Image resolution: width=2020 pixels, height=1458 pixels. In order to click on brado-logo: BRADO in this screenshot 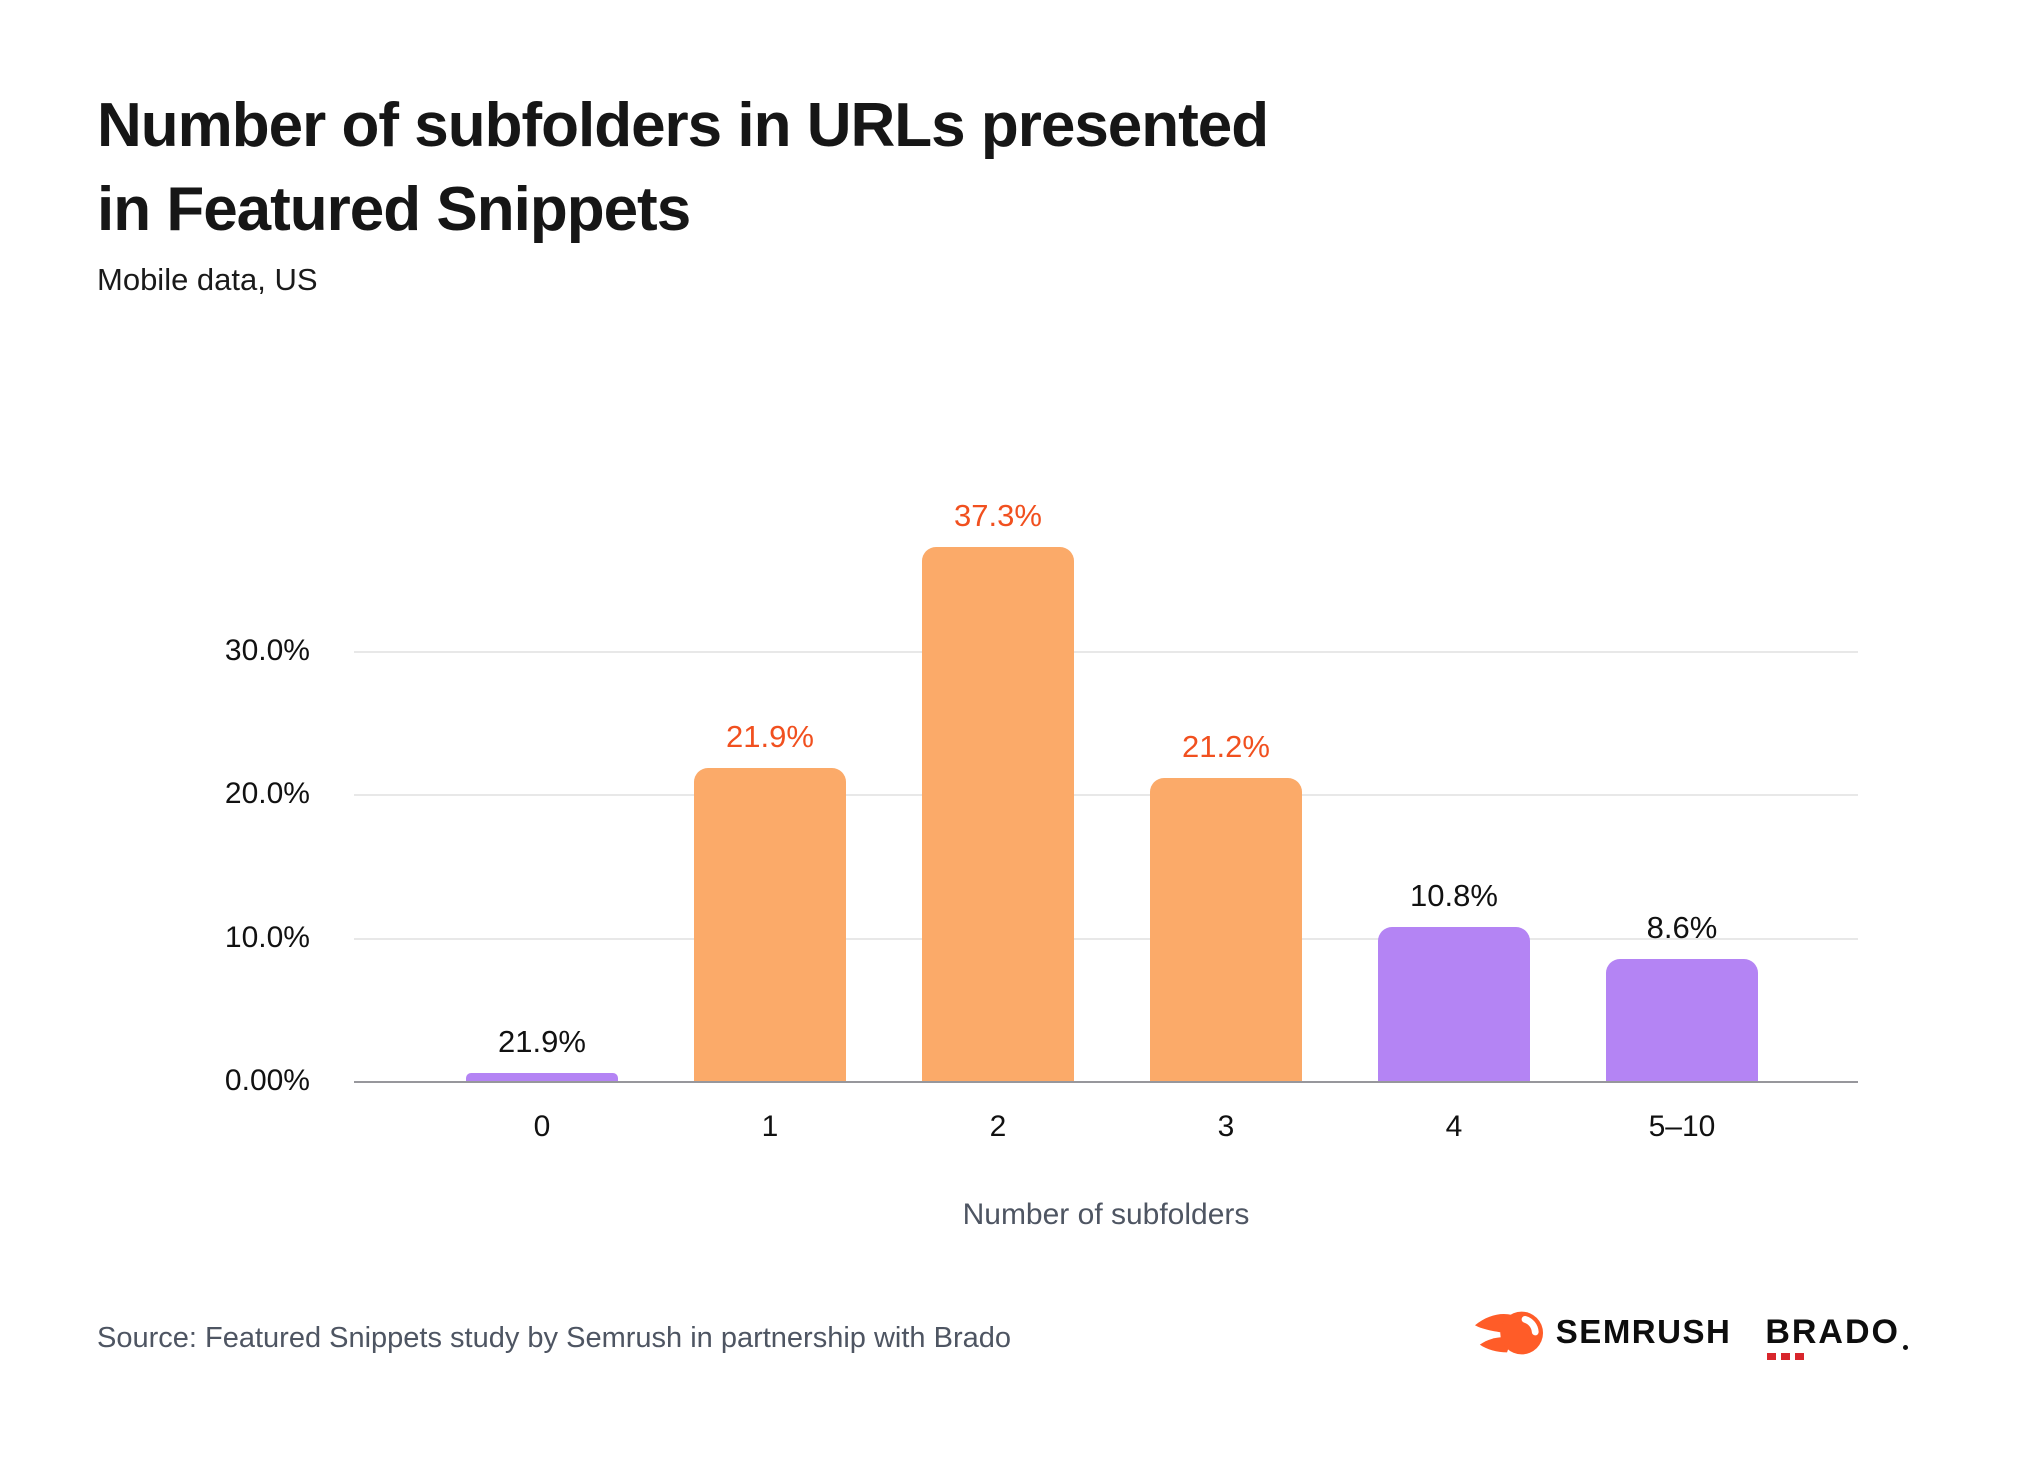, I will do `click(1836, 1336)`.